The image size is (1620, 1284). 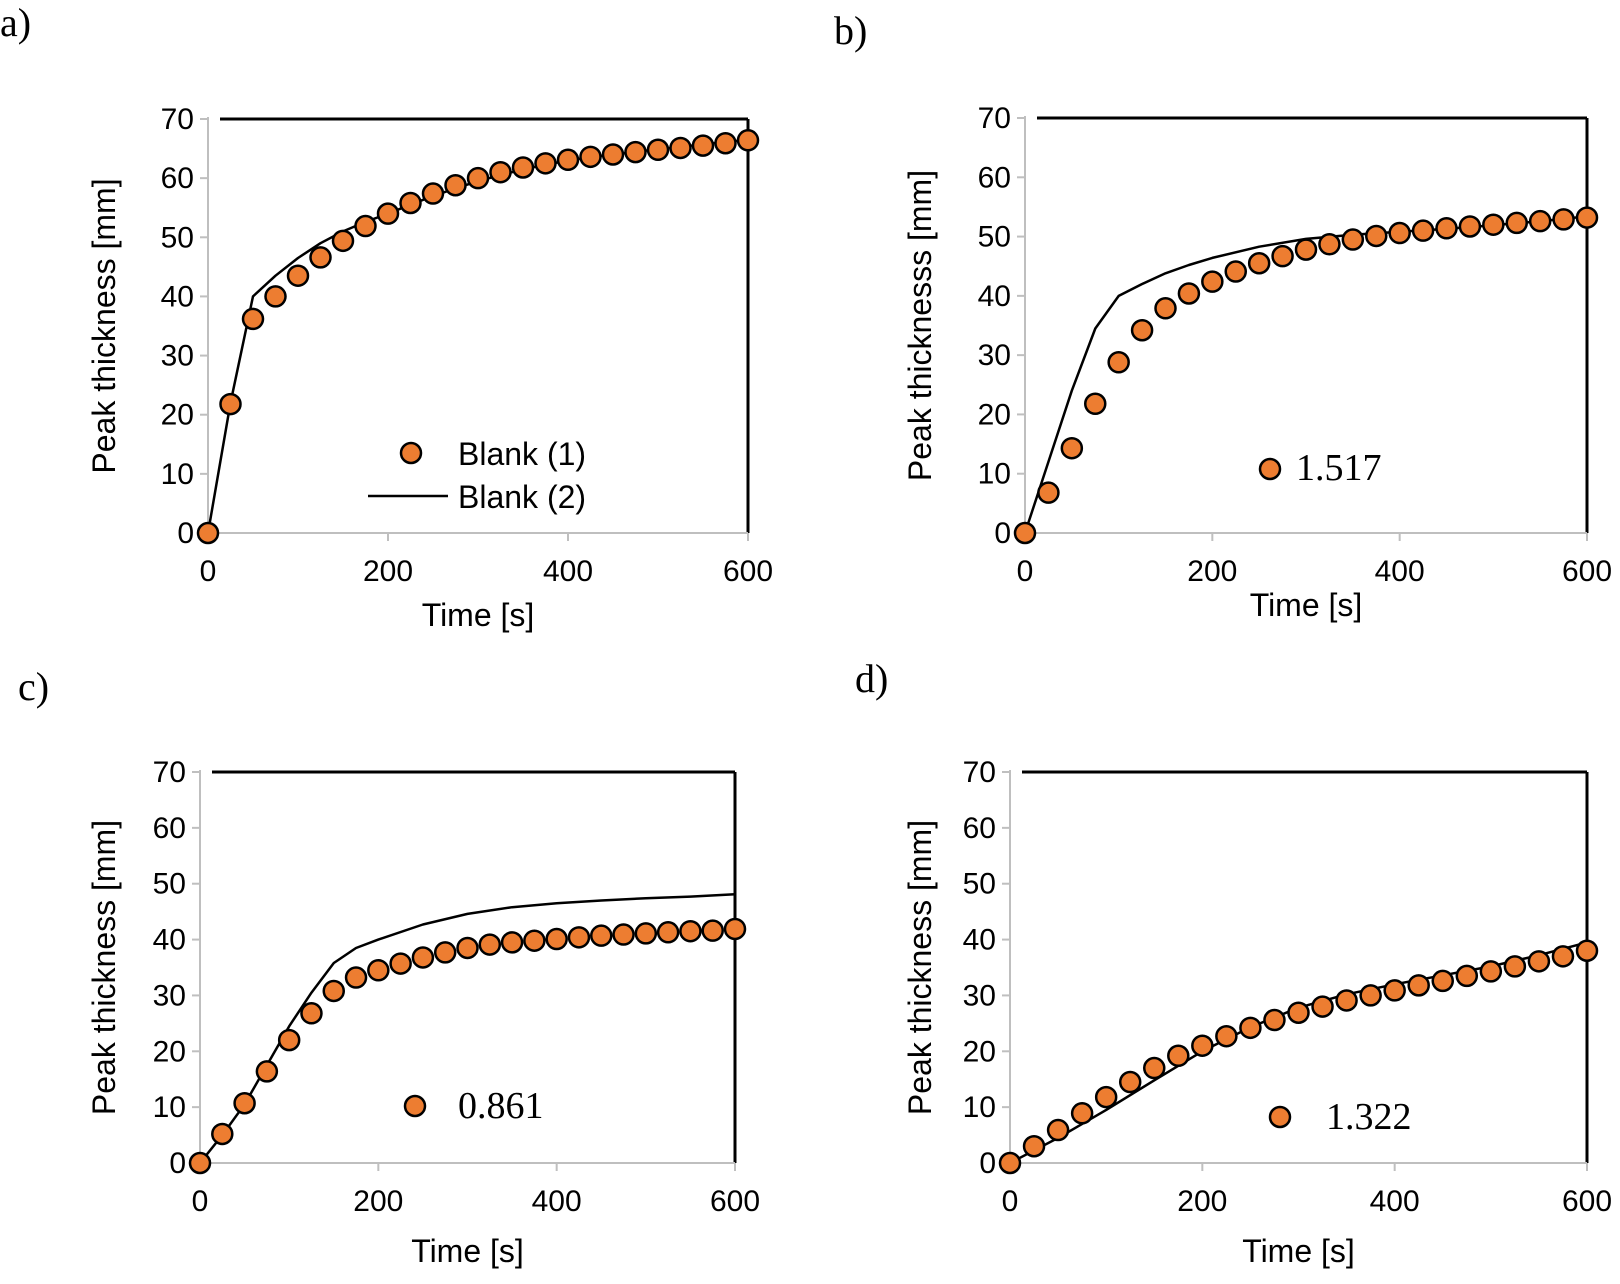 I want to click on x-tick-label: 0, so click(x=200, y=1201).